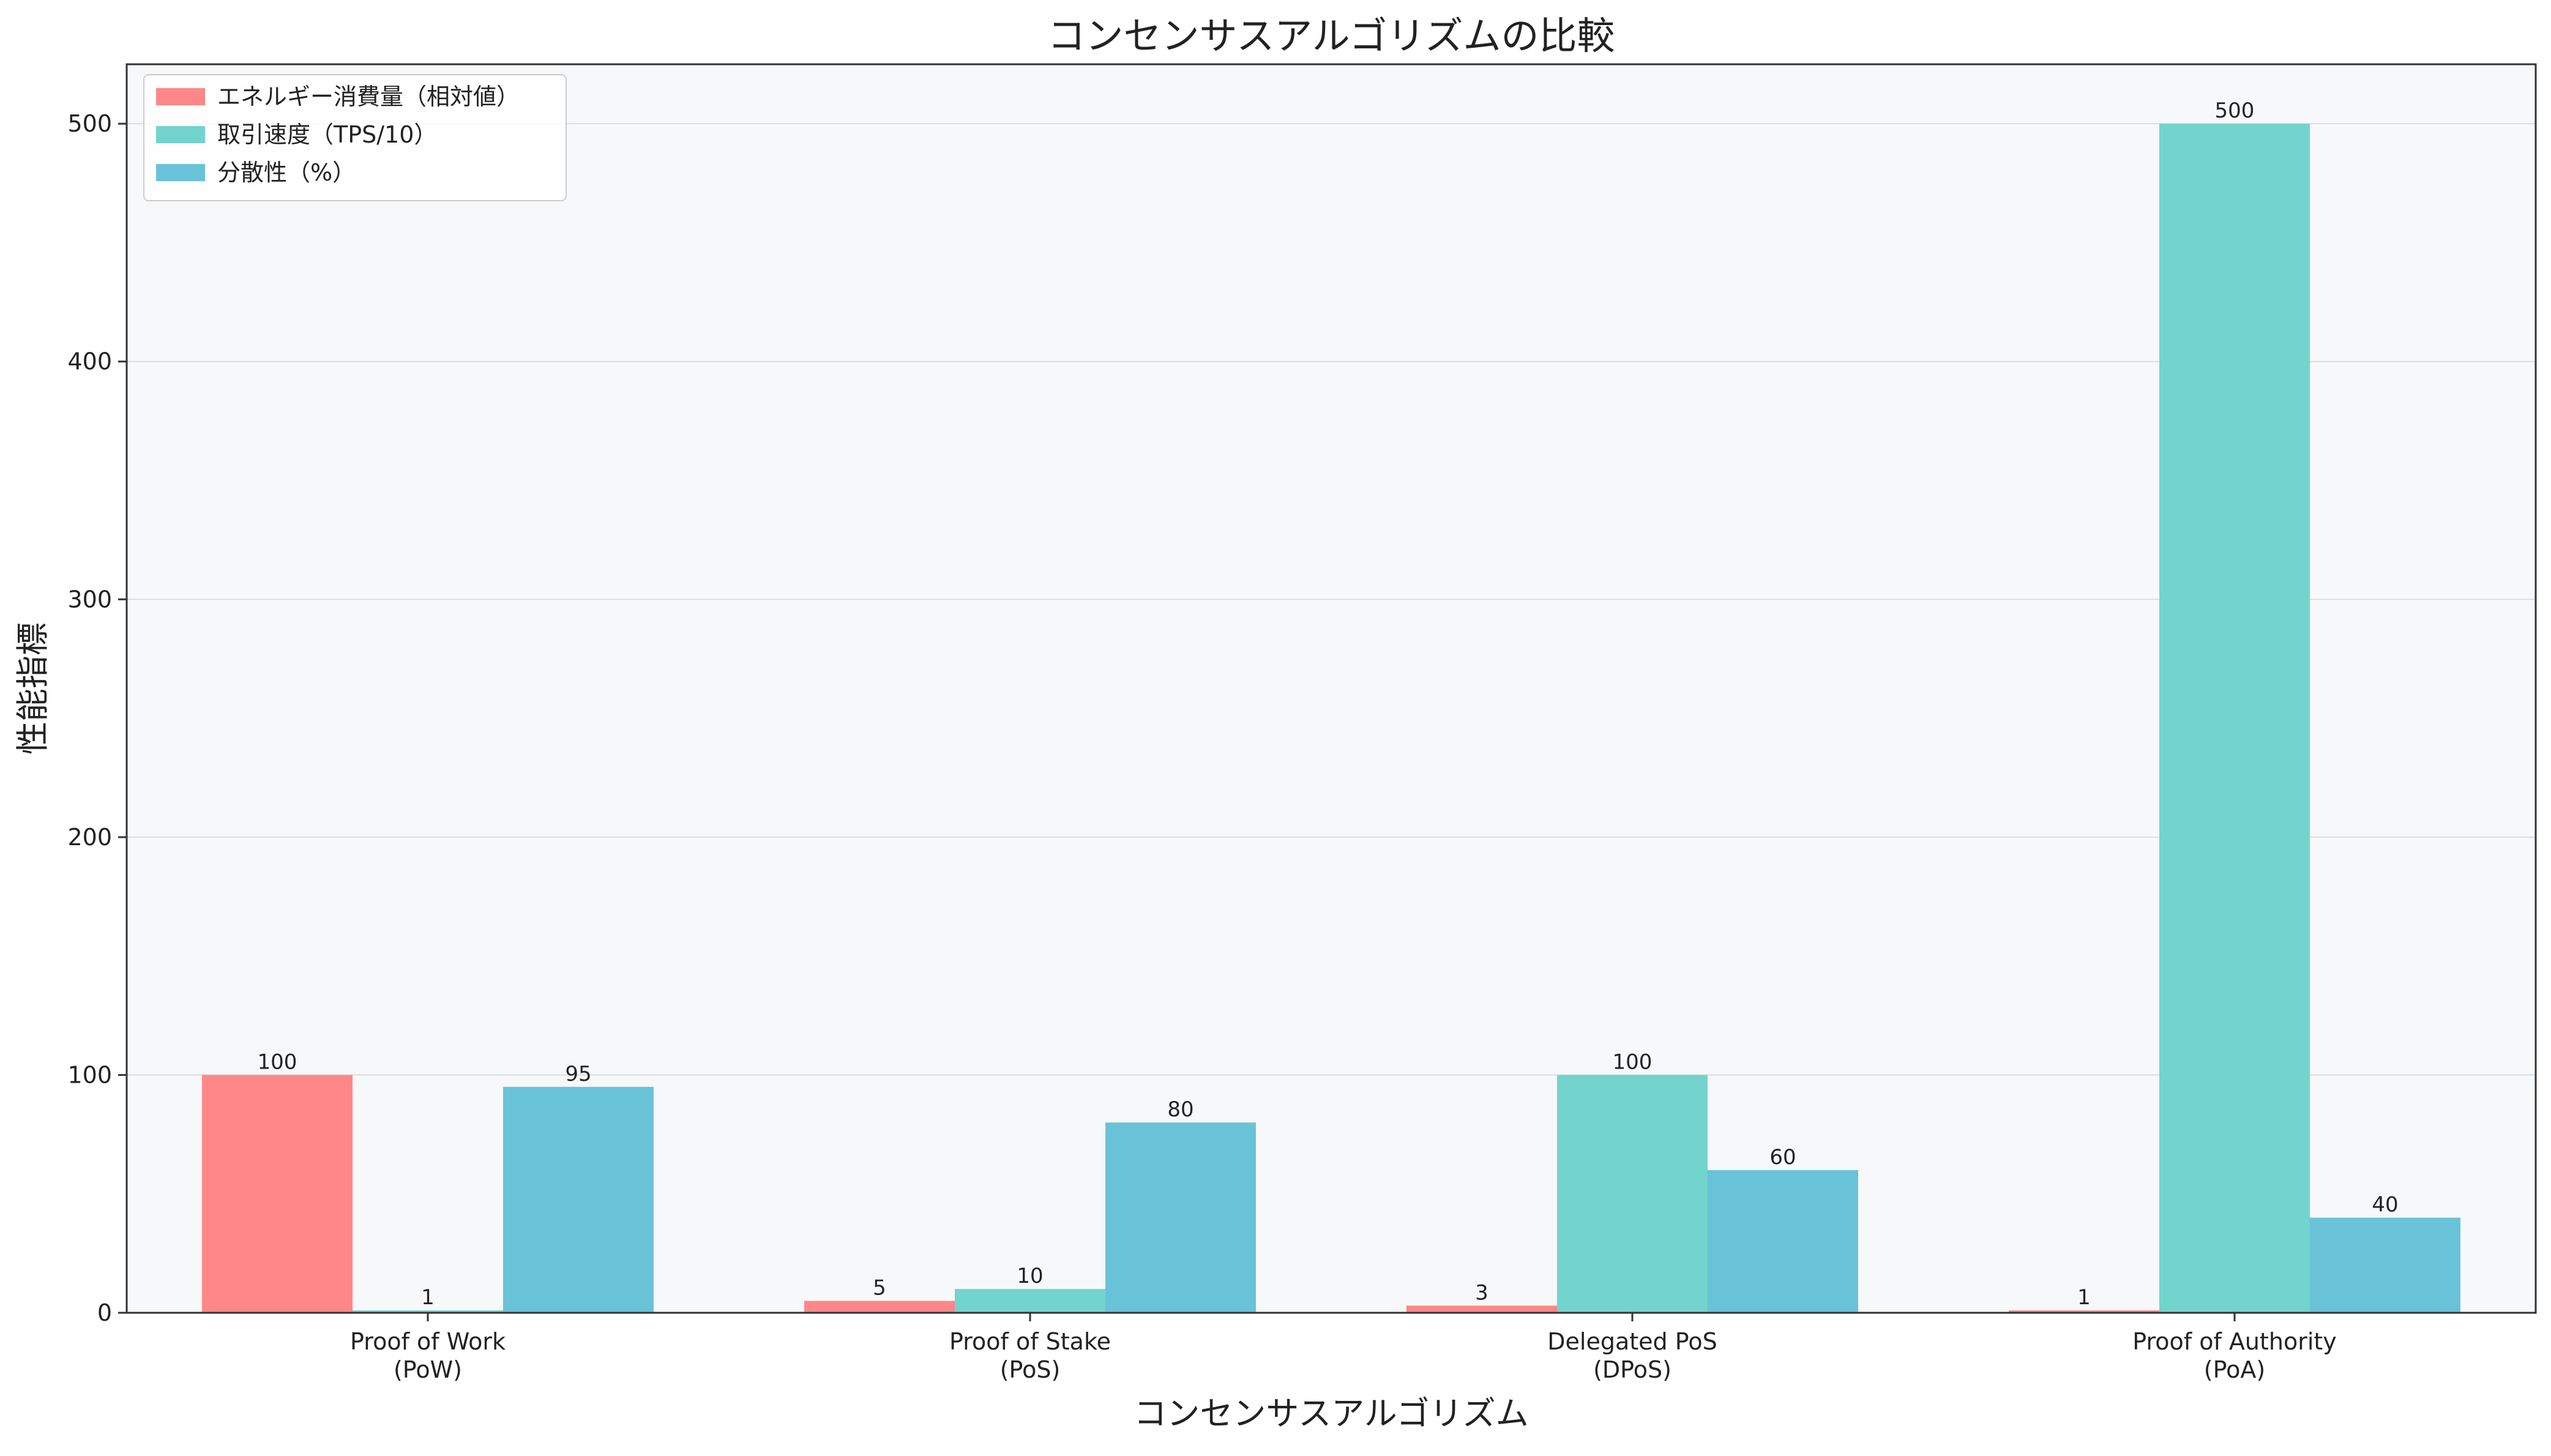  I want to click on y-axis-title: 性能指標, so click(32, 688).